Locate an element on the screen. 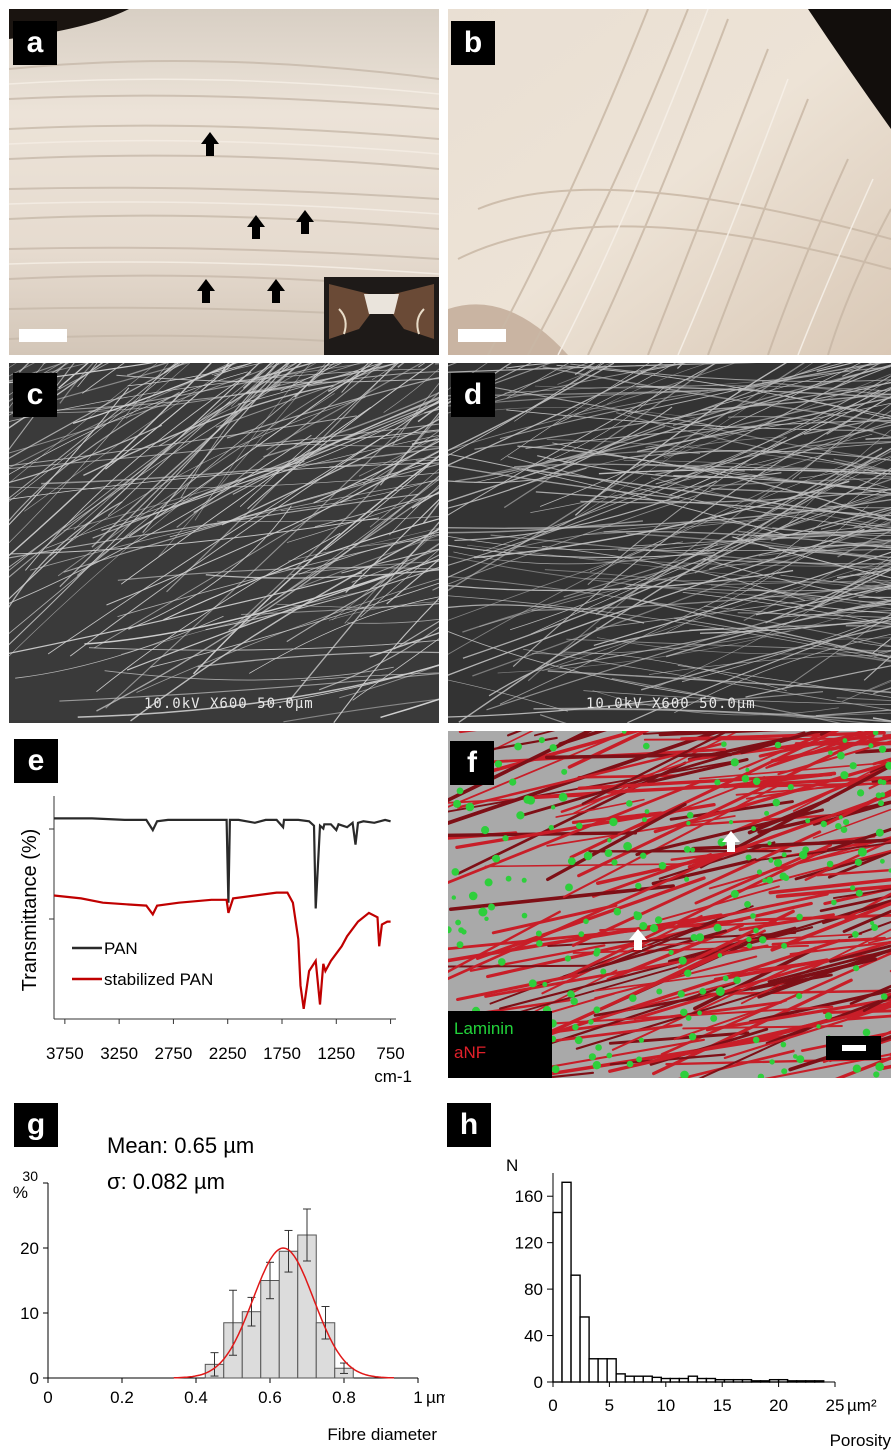 This screenshot has width=891, height=1452. panel-e-label: e is located at coordinates (36, 761).